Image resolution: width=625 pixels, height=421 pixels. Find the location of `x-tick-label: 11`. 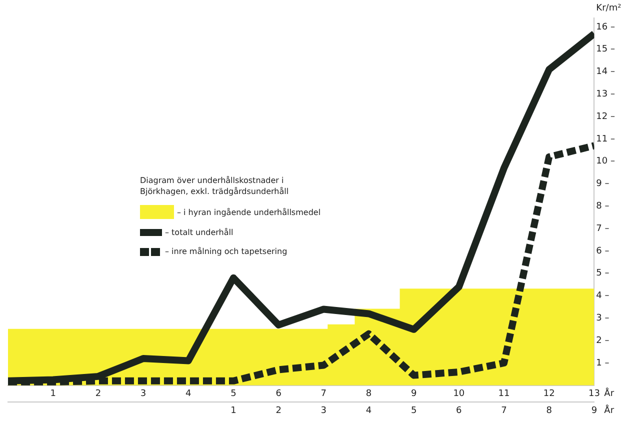

x-tick-label: 11 is located at coordinates (504, 394).